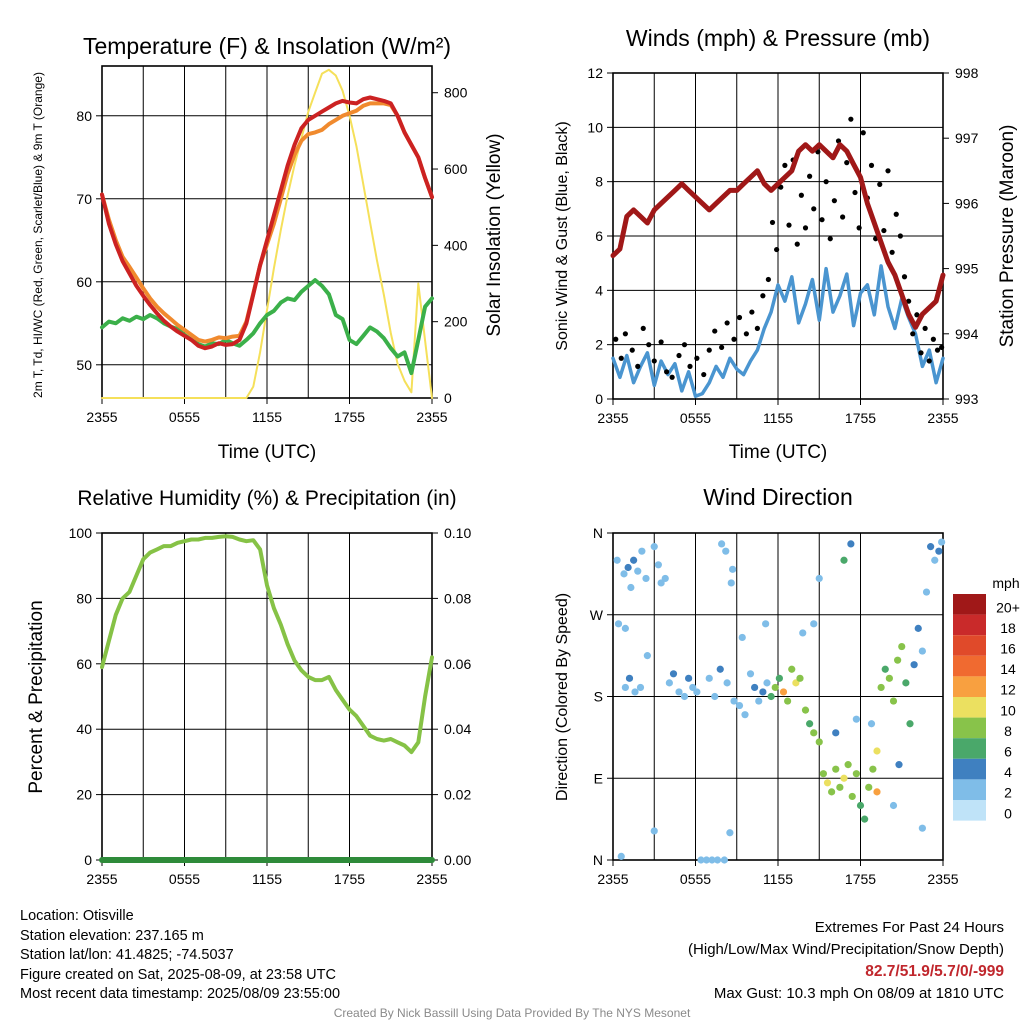  Describe the element at coordinates (457, 860) in the screenshot. I see `y2-tick-label: 0.00` at that location.